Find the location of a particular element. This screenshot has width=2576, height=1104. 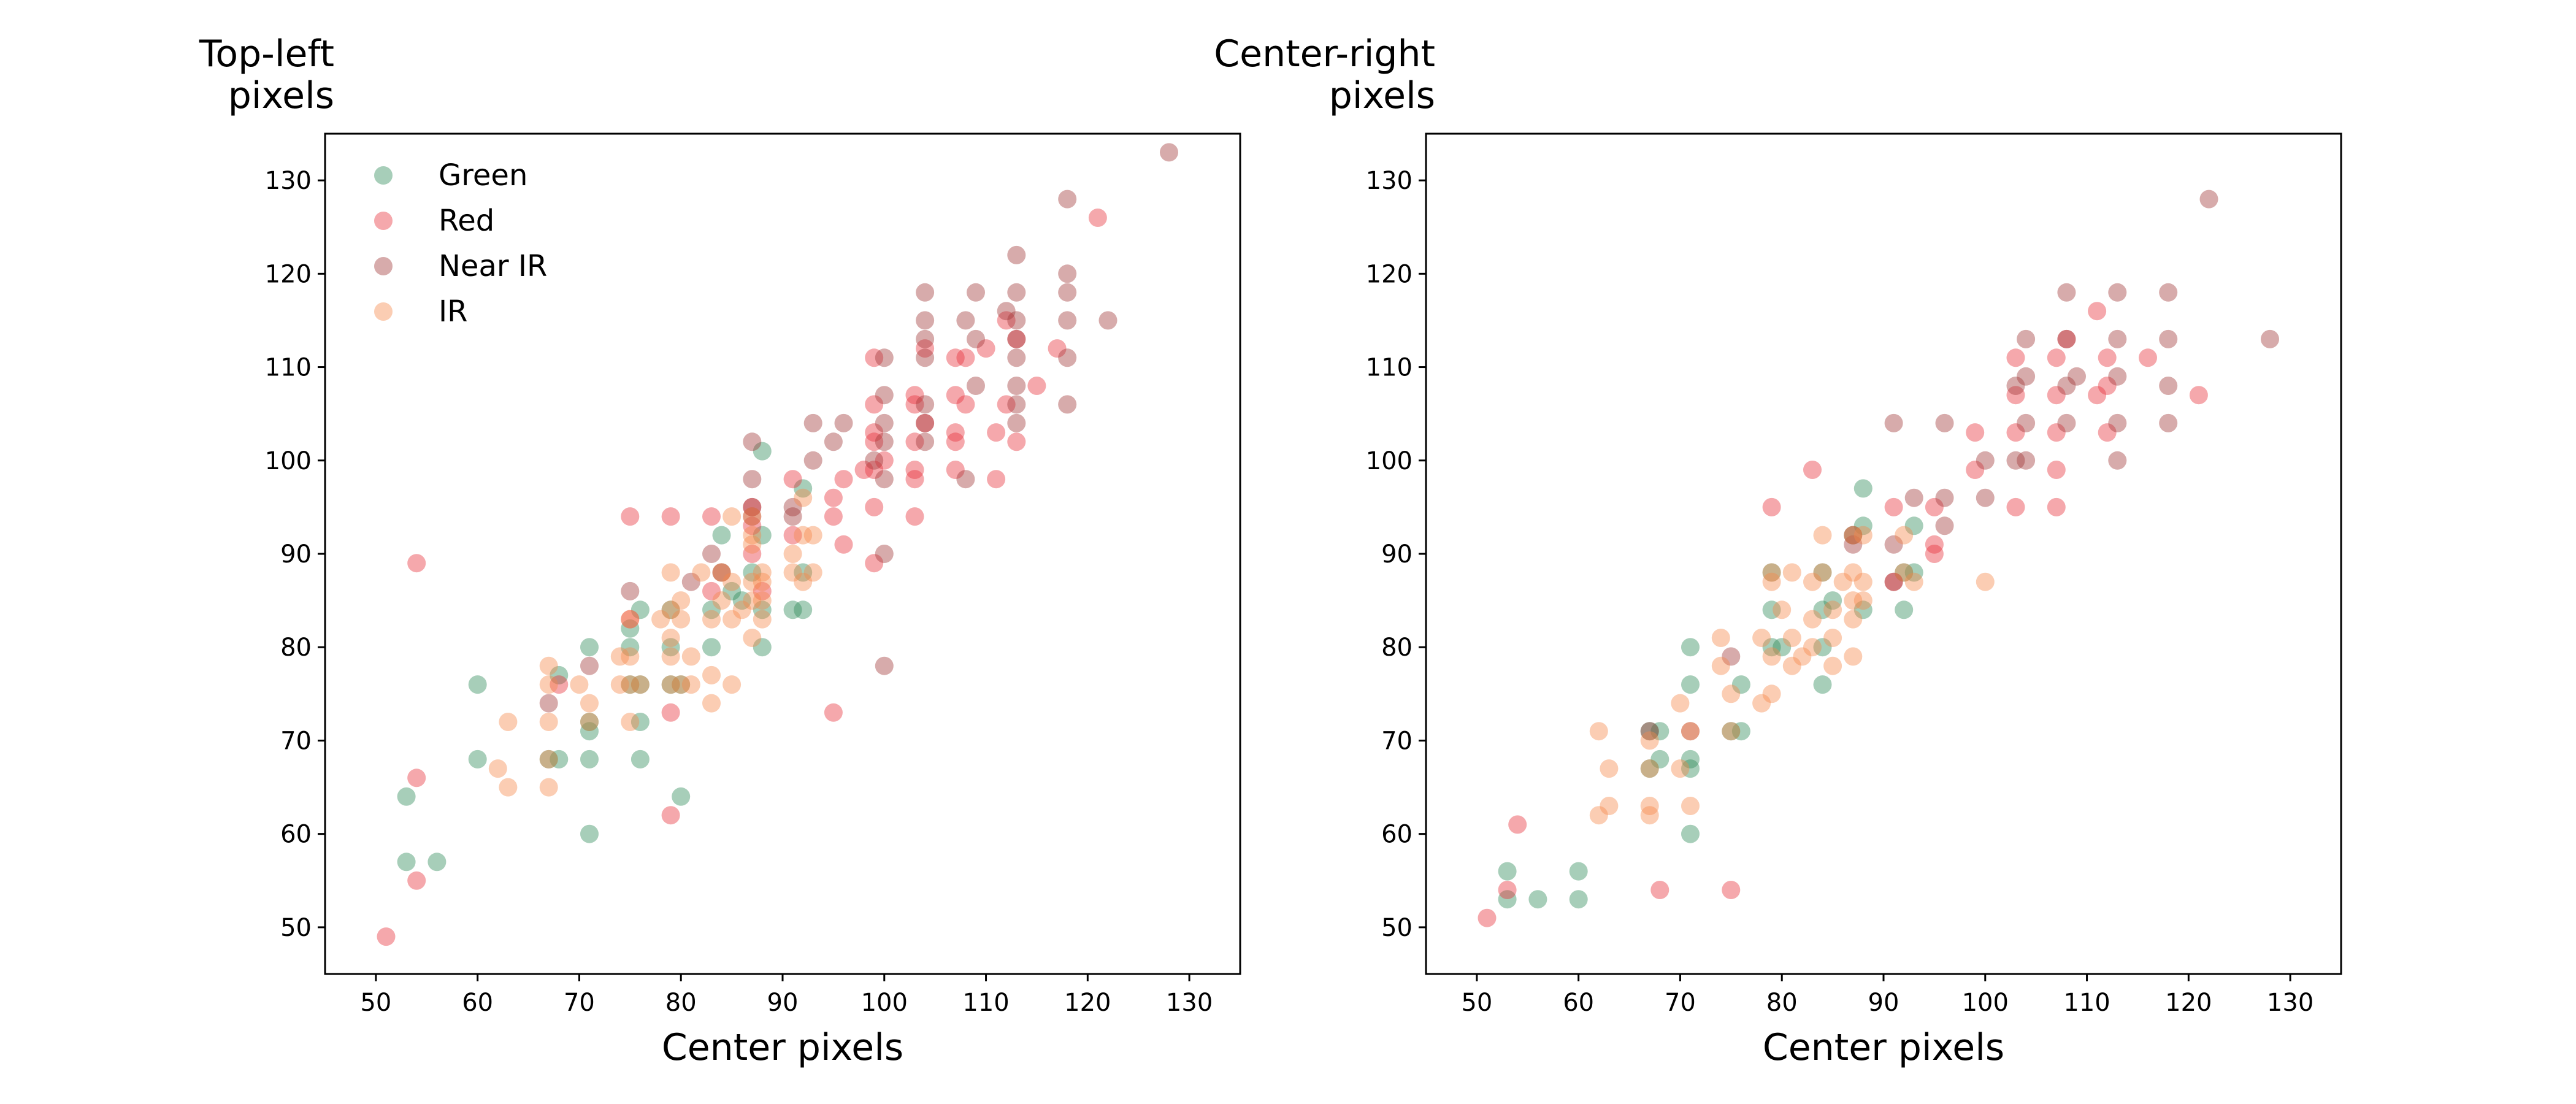

y-axis-label: pixels is located at coordinates (1382, 95).